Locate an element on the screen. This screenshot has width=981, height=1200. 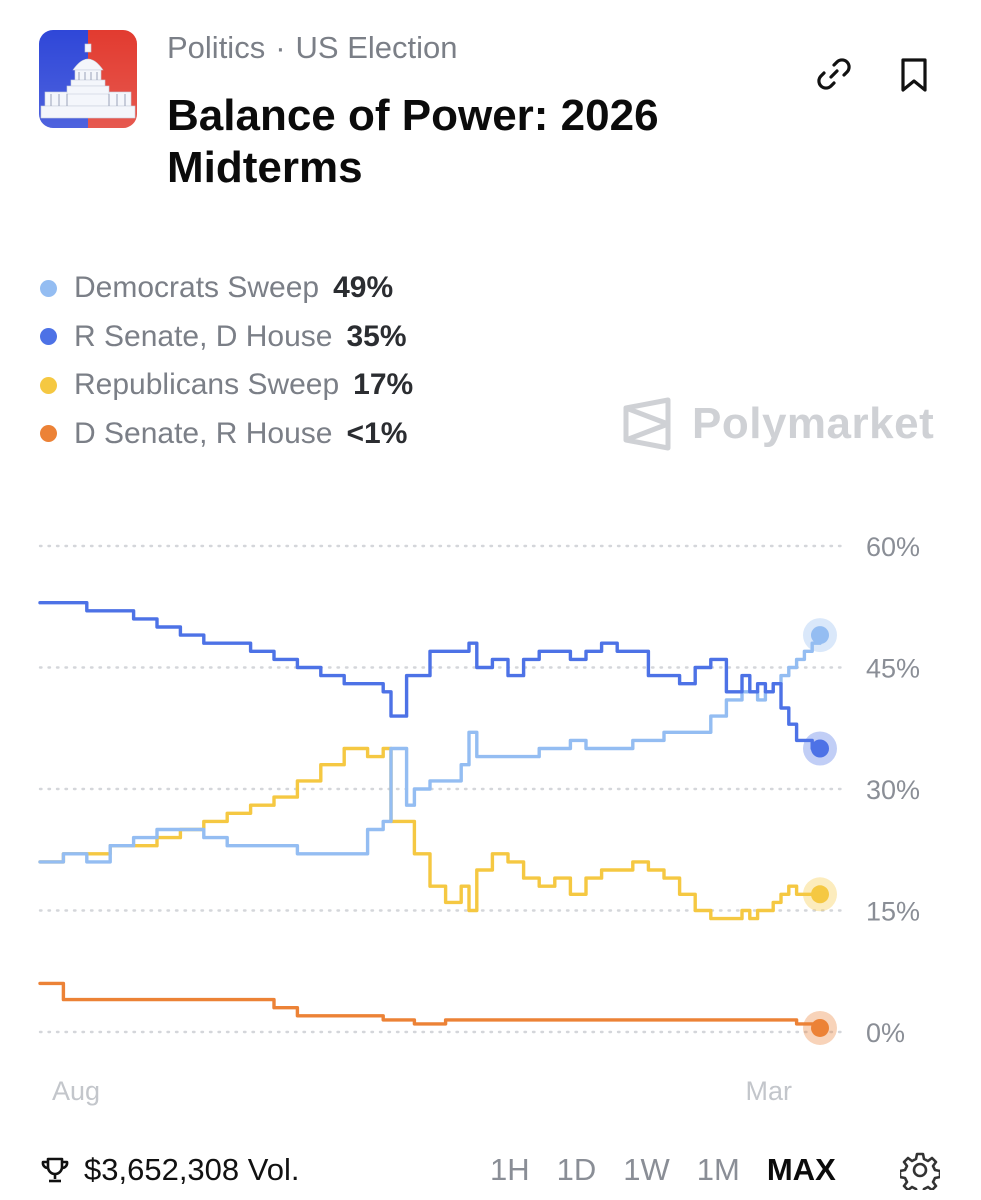
breadcrumb-category: Politics is located at coordinates (216, 47).